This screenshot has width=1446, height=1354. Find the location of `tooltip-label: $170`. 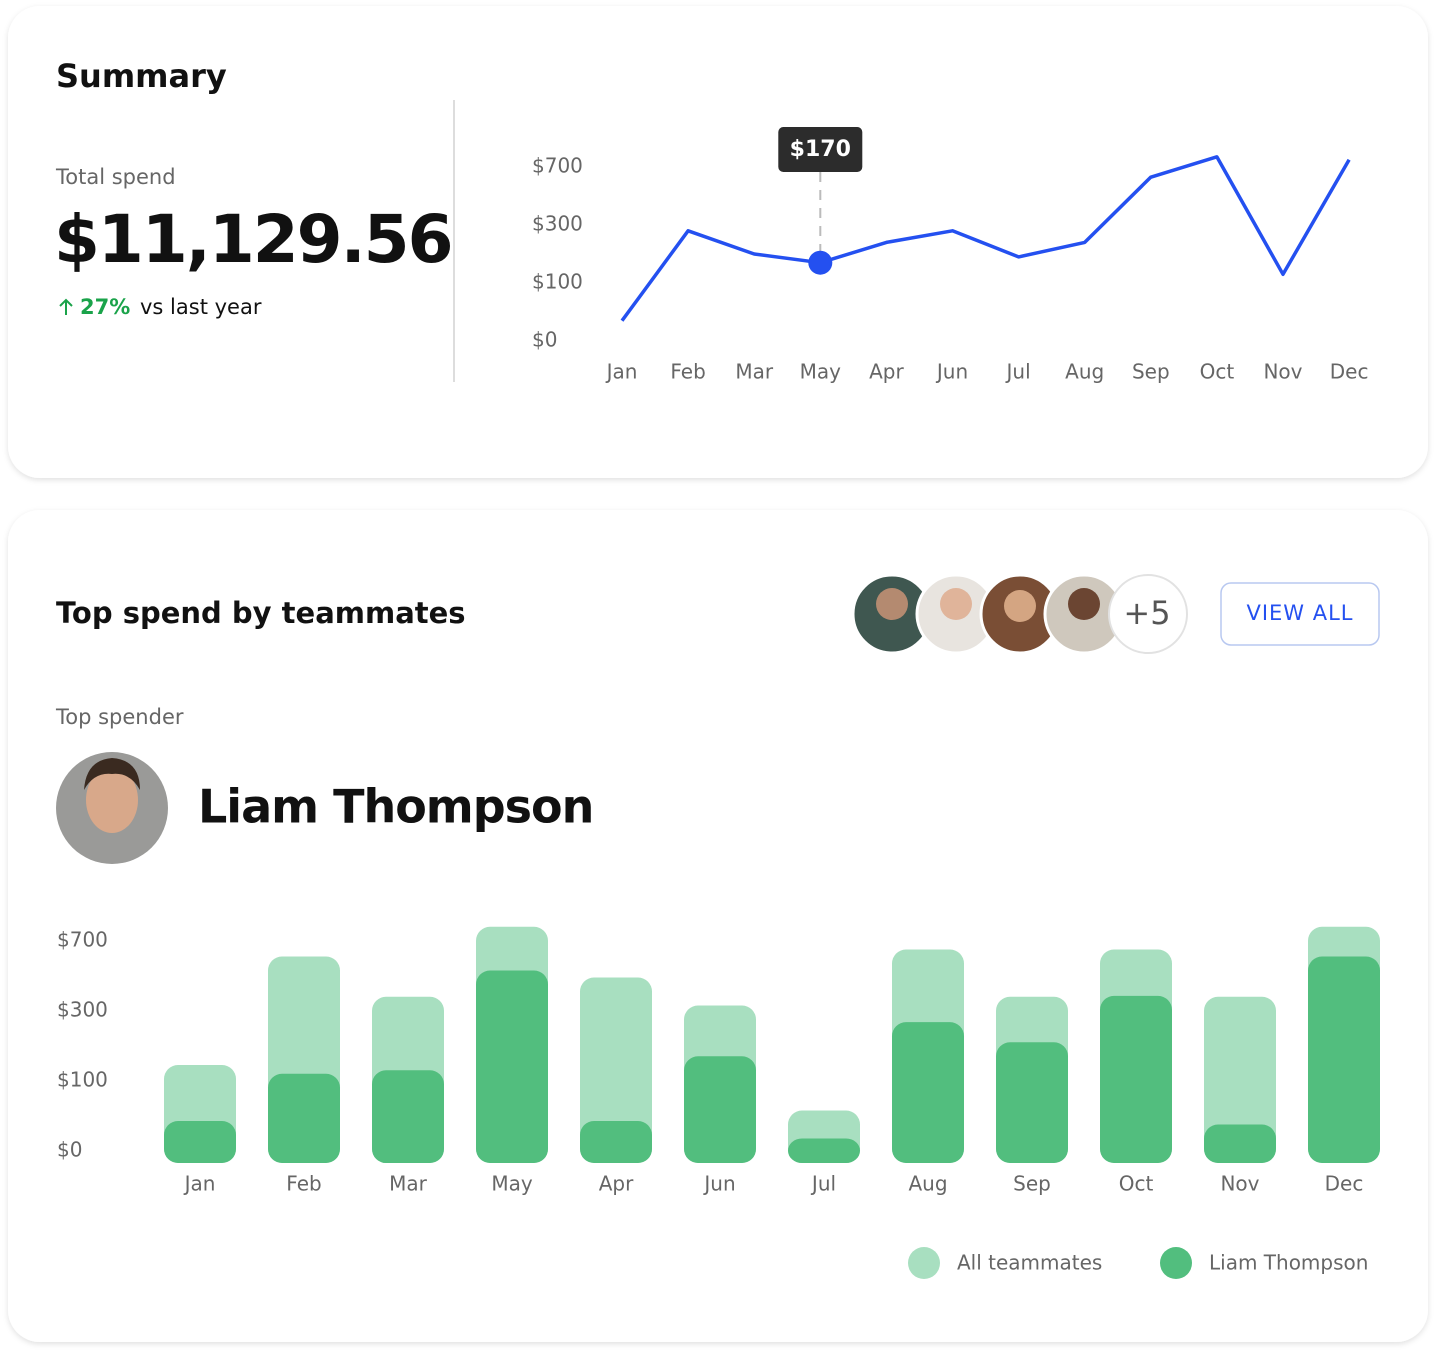

tooltip-label: $170 is located at coordinates (820, 149).